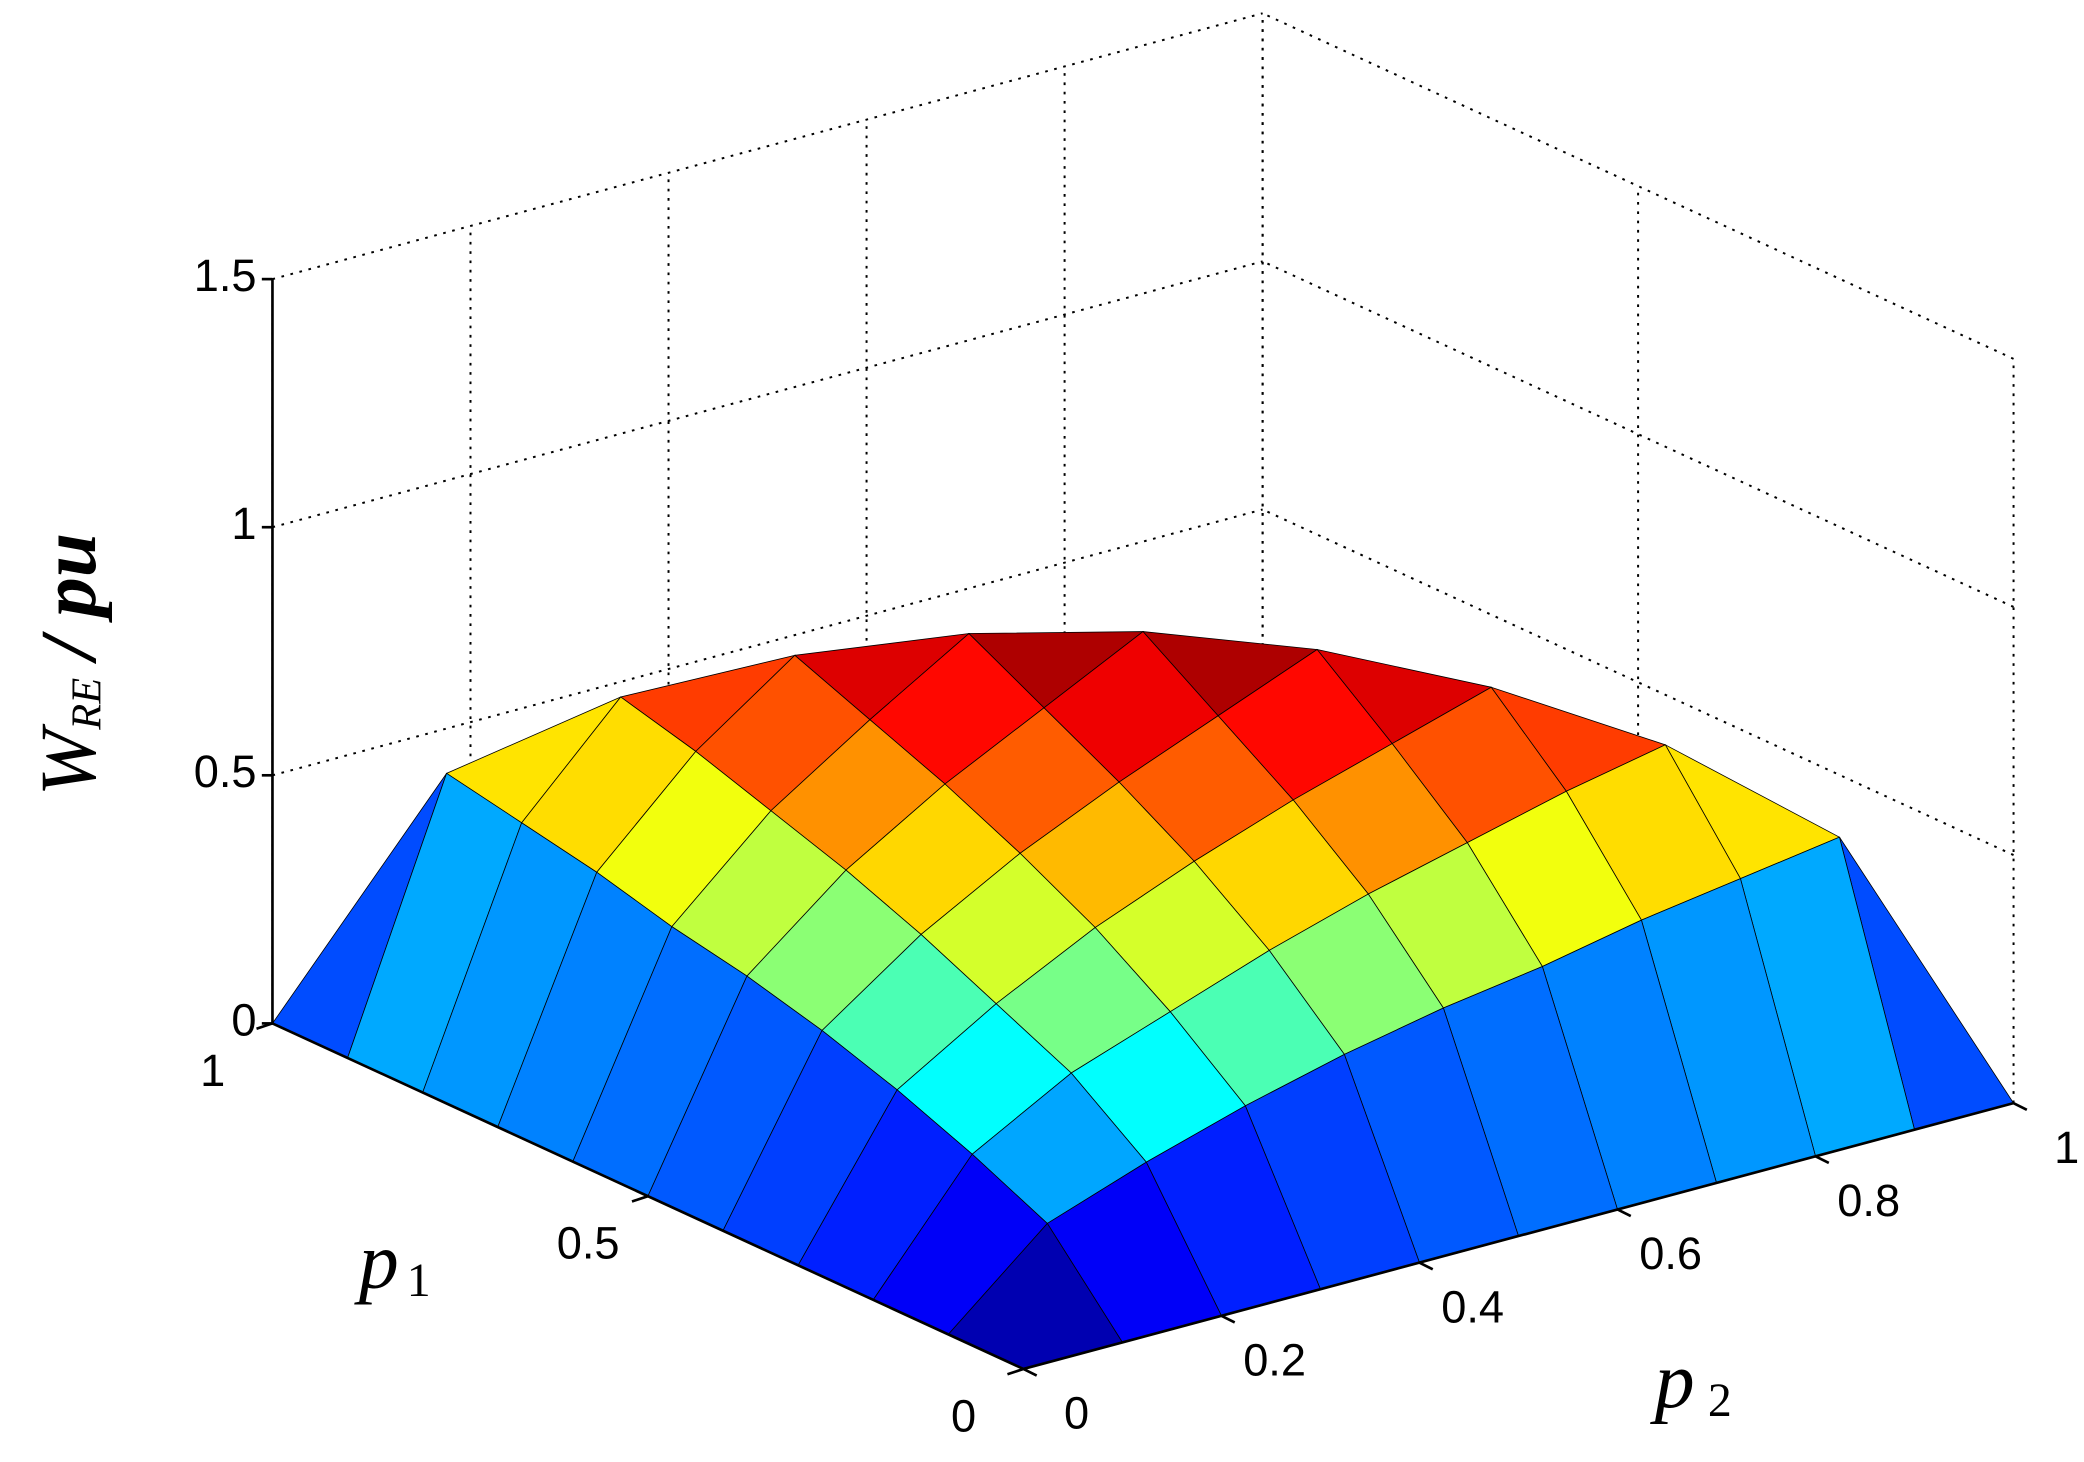  What do you see at coordinates (69, 759) in the screenshot?
I see `z-axis-label-main: W` at bounding box center [69, 759].